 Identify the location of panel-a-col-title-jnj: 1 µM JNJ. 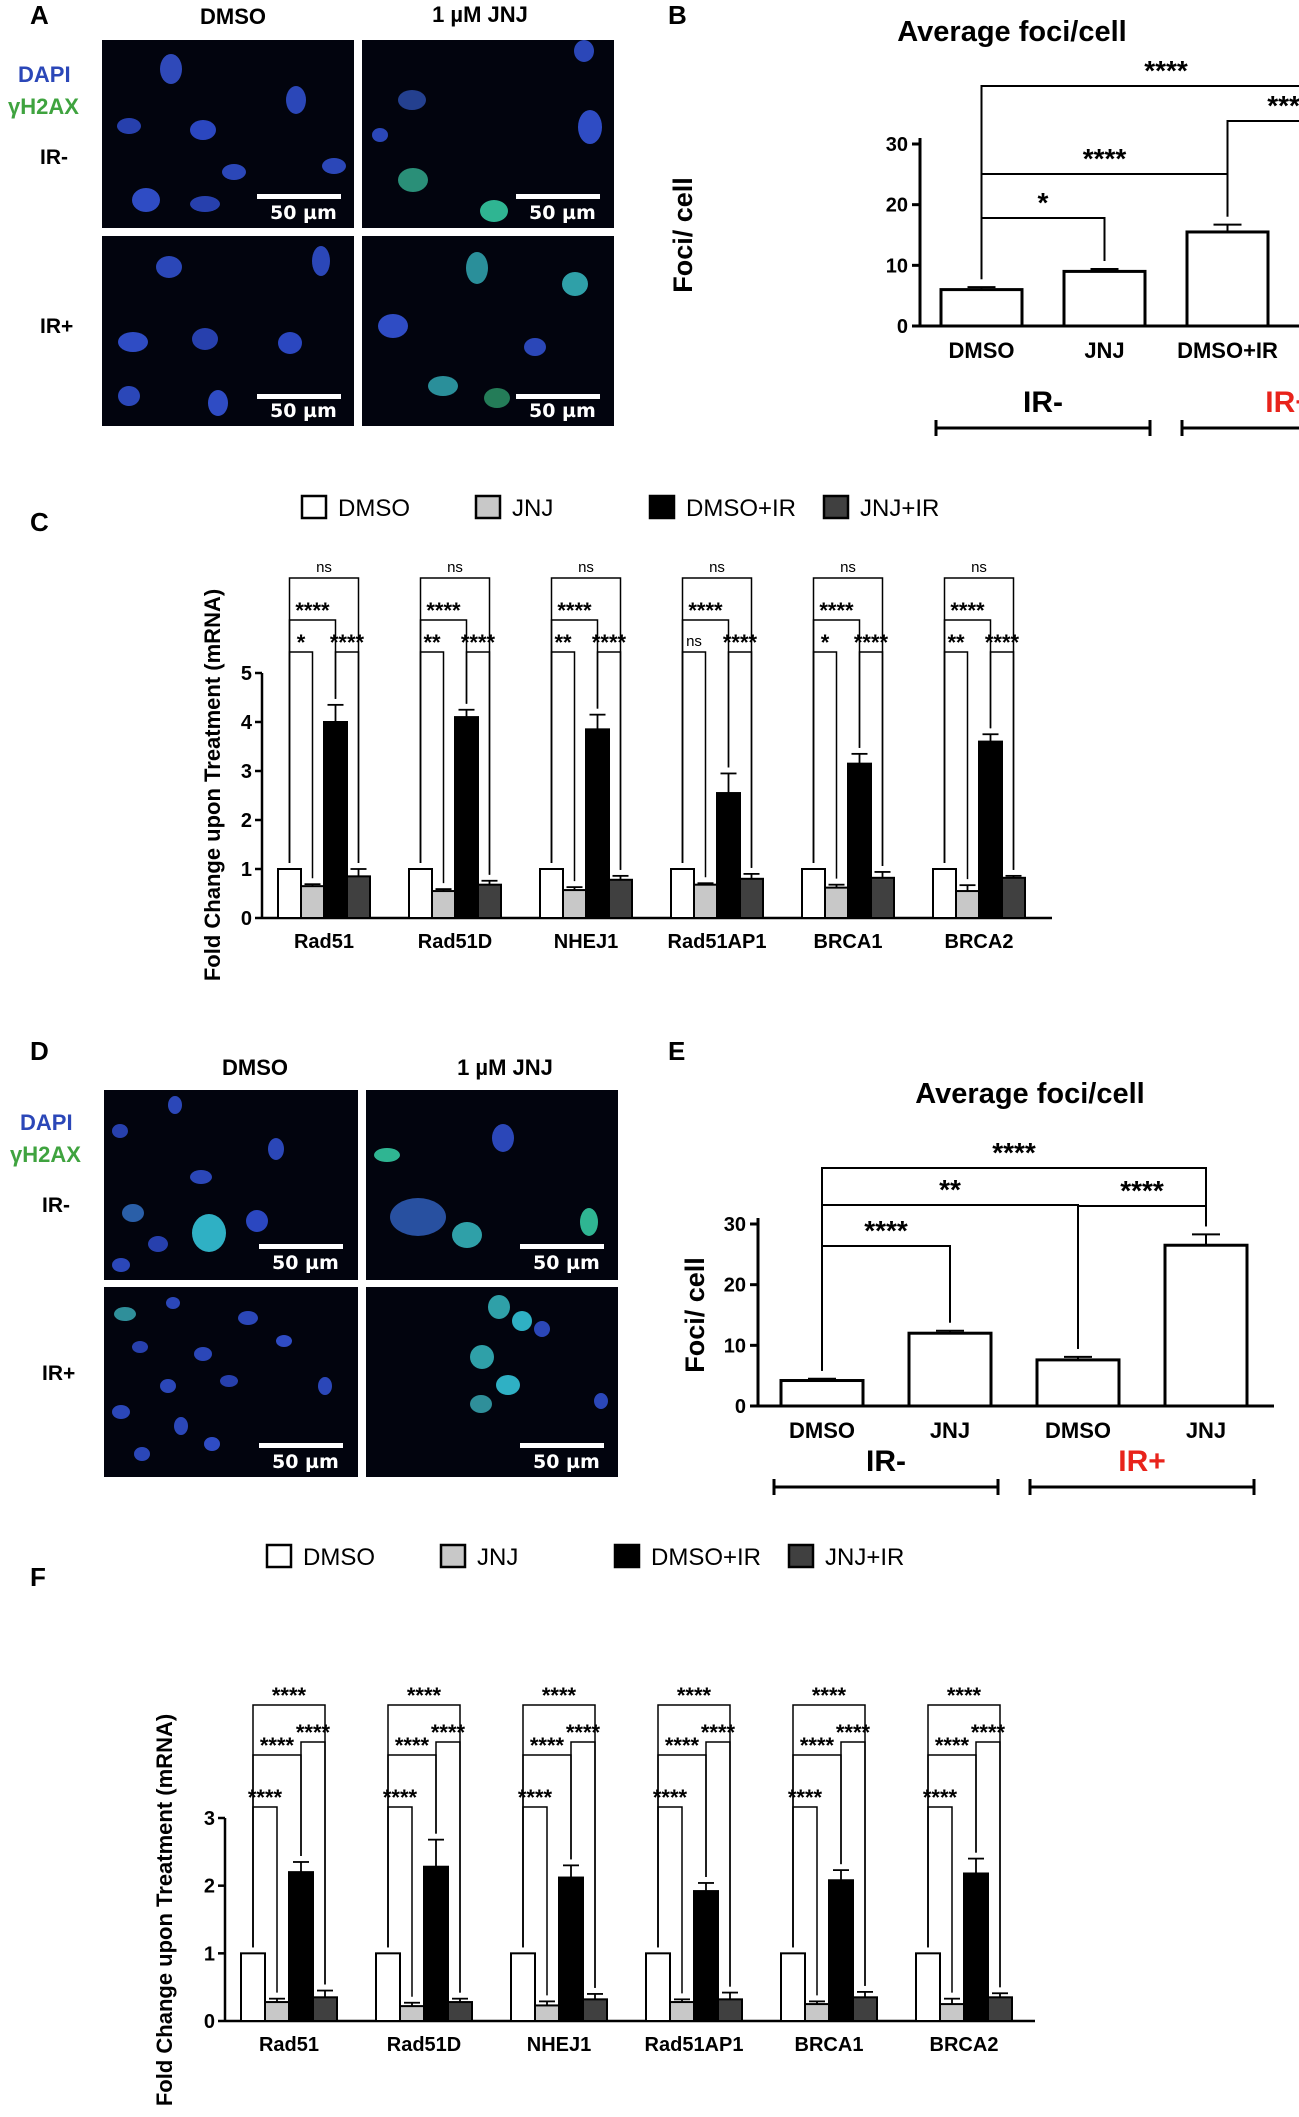
(480, 14).